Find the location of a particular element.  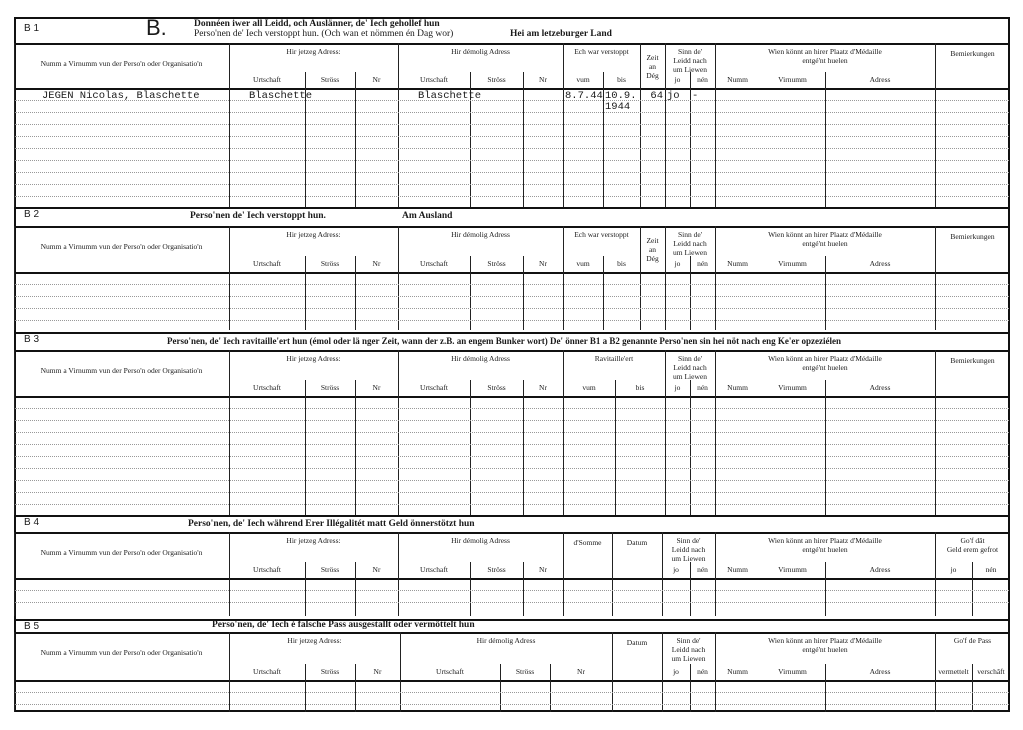

column-header: Zeit an Dég is located at coordinates (652, 249).